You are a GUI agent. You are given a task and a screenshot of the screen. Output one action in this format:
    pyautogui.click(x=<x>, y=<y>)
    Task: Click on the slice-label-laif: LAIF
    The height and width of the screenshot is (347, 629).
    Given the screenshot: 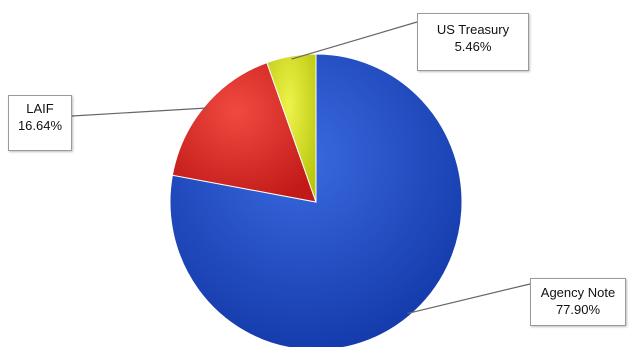 What is the action you would take?
    pyautogui.click(x=40, y=108)
    